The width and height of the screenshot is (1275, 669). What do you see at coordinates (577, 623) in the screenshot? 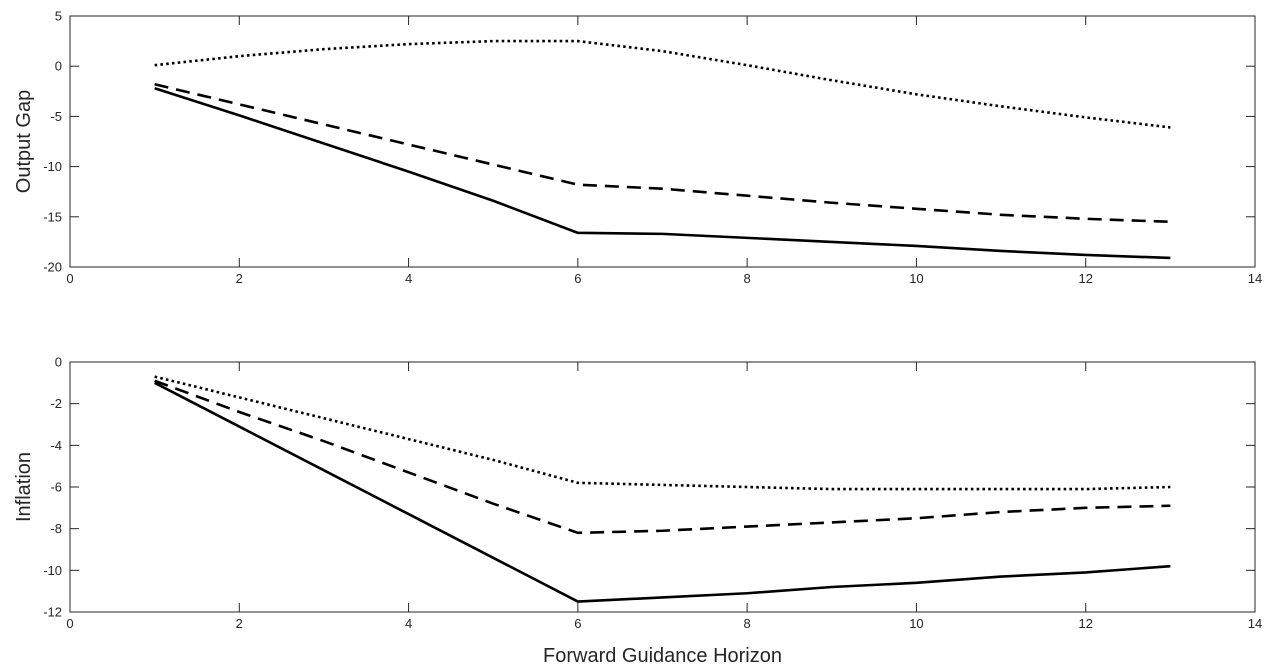
I see `inflation-x-tick-label: 6` at bounding box center [577, 623].